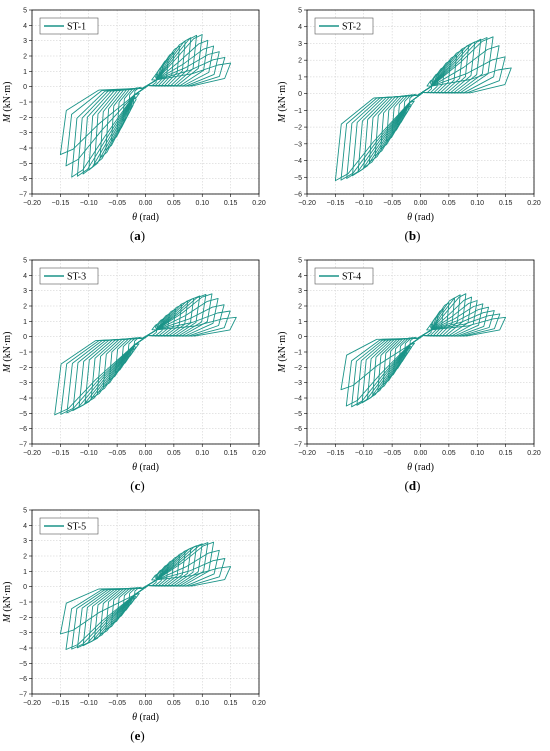 The image size is (550, 751). What do you see at coordinates (76, 277) in the screenshot?
I see `legend-label: ST-3` at bounding box center [76, 277].